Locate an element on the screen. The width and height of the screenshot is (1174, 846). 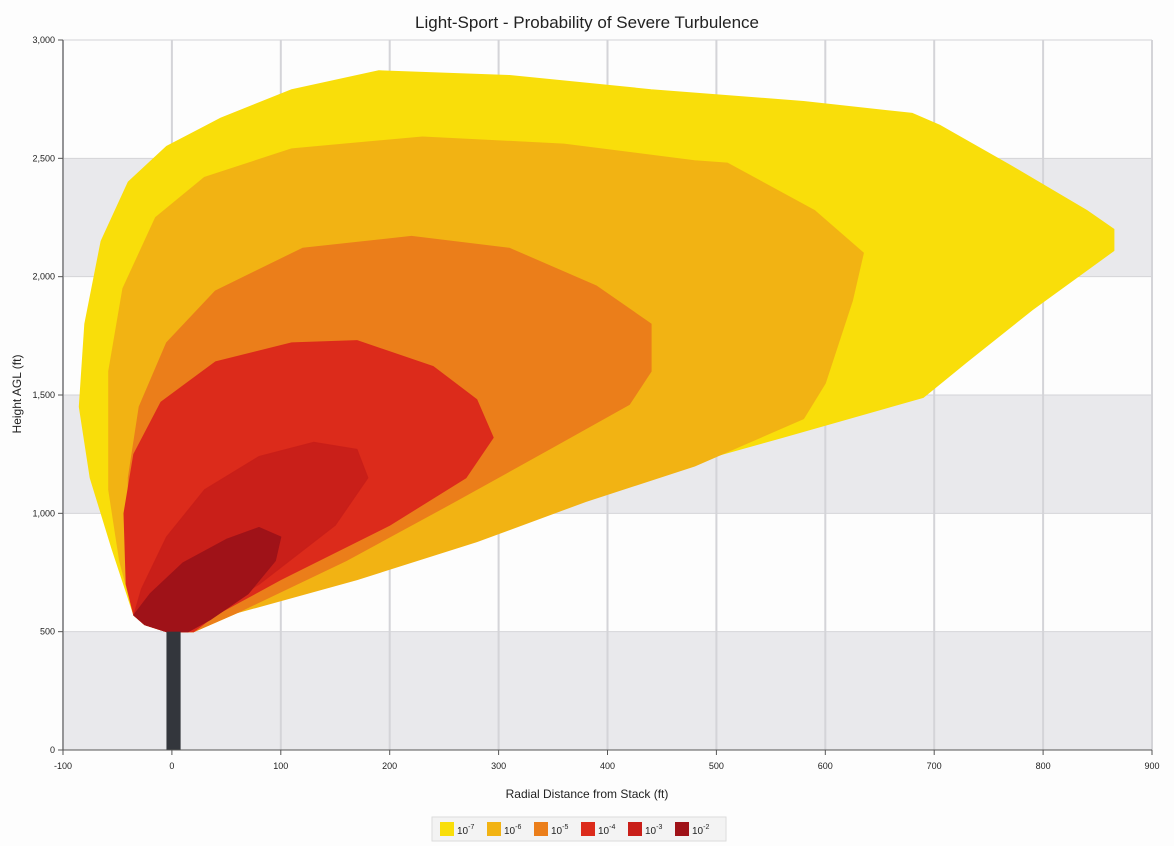
legend: 10-7 10-6 10-5 10-4 10-3 10-2 is located at coordinates (579, 829).